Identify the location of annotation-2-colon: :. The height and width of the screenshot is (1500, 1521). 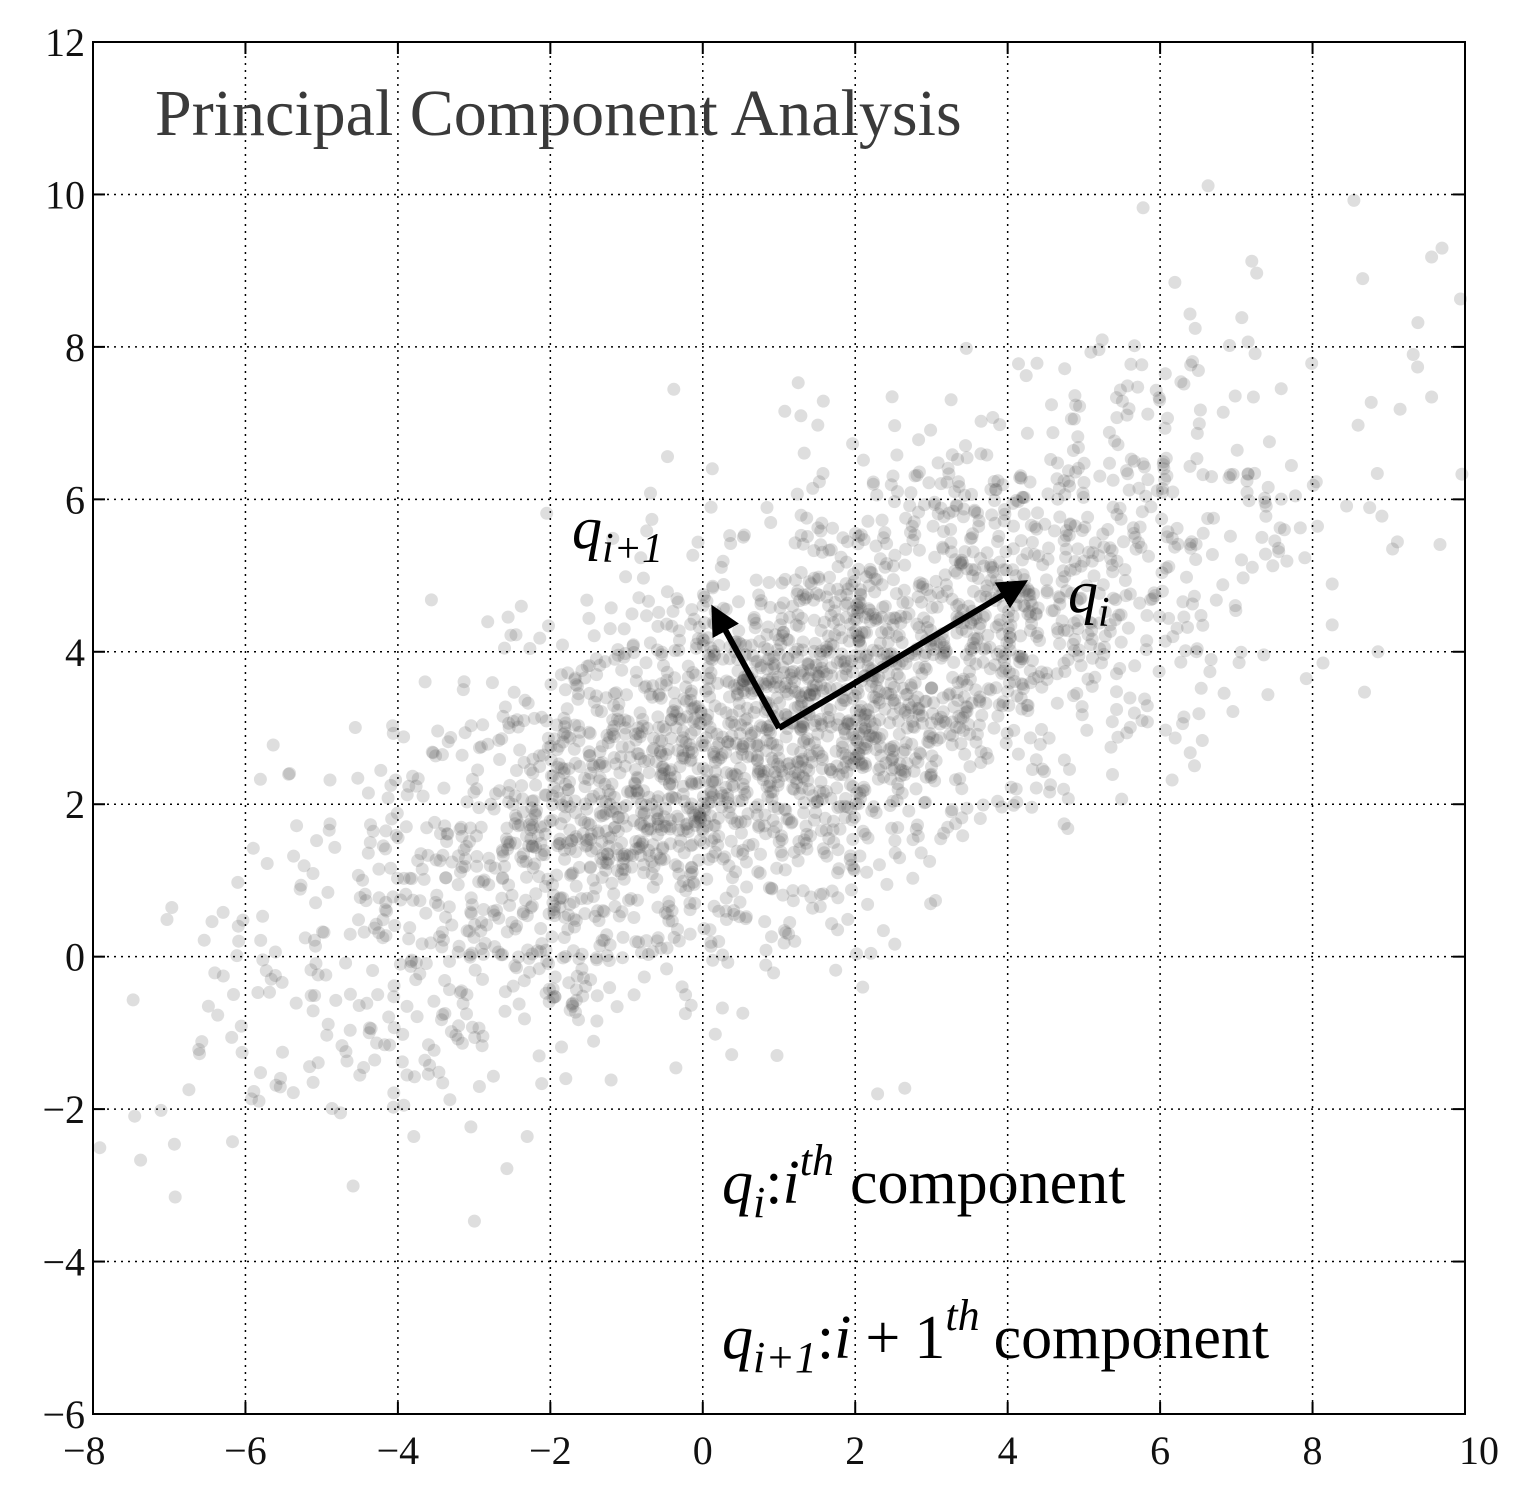
(825, 1338).